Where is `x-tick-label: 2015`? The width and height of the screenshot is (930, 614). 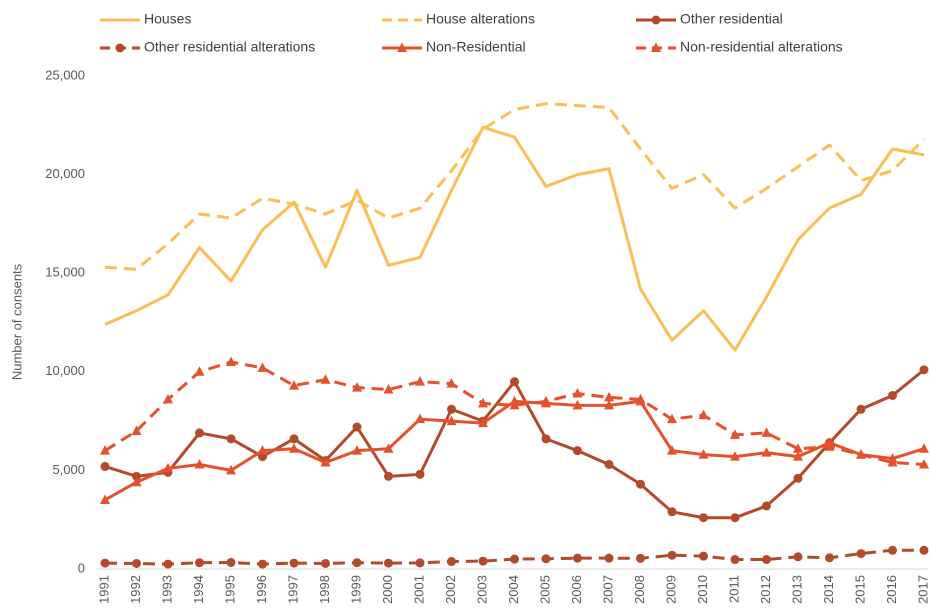 x-tick-label: 2015 is located at coordinates (859, 589).